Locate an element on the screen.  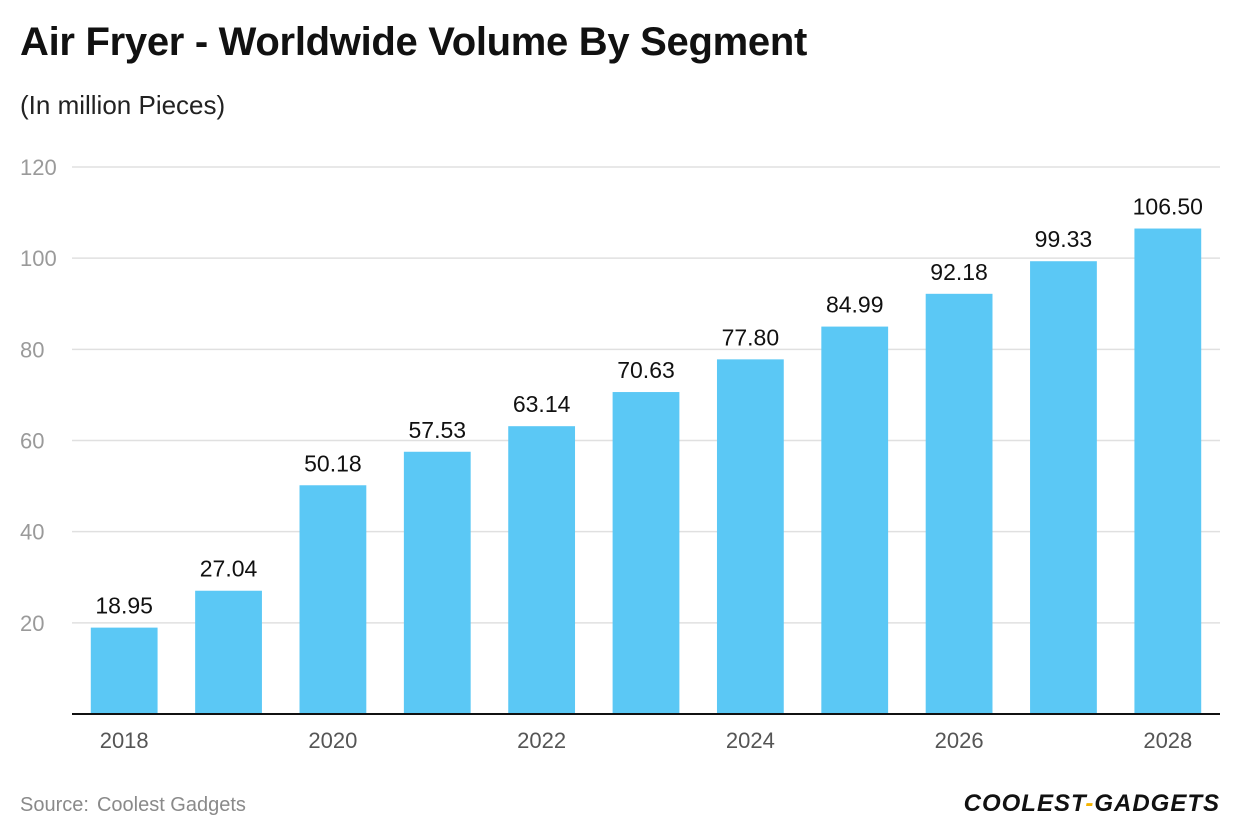
data-label-2024: 77.80 is located at coordinates (751, 337).